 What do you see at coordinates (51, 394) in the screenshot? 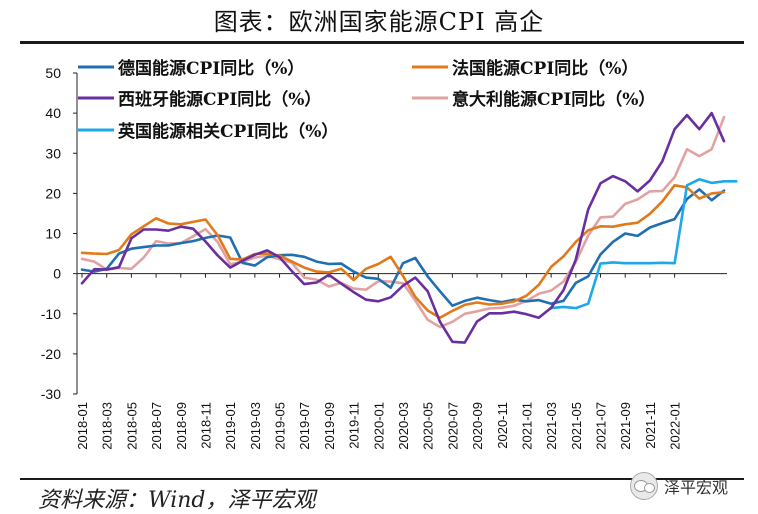
I see `y-tick-label: -30` at bounding box center [51, 394].